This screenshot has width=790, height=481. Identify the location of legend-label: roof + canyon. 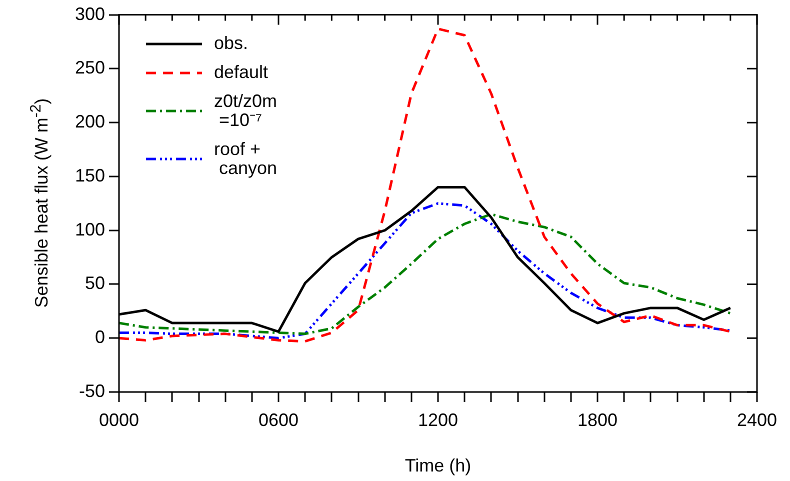
(246, 158).